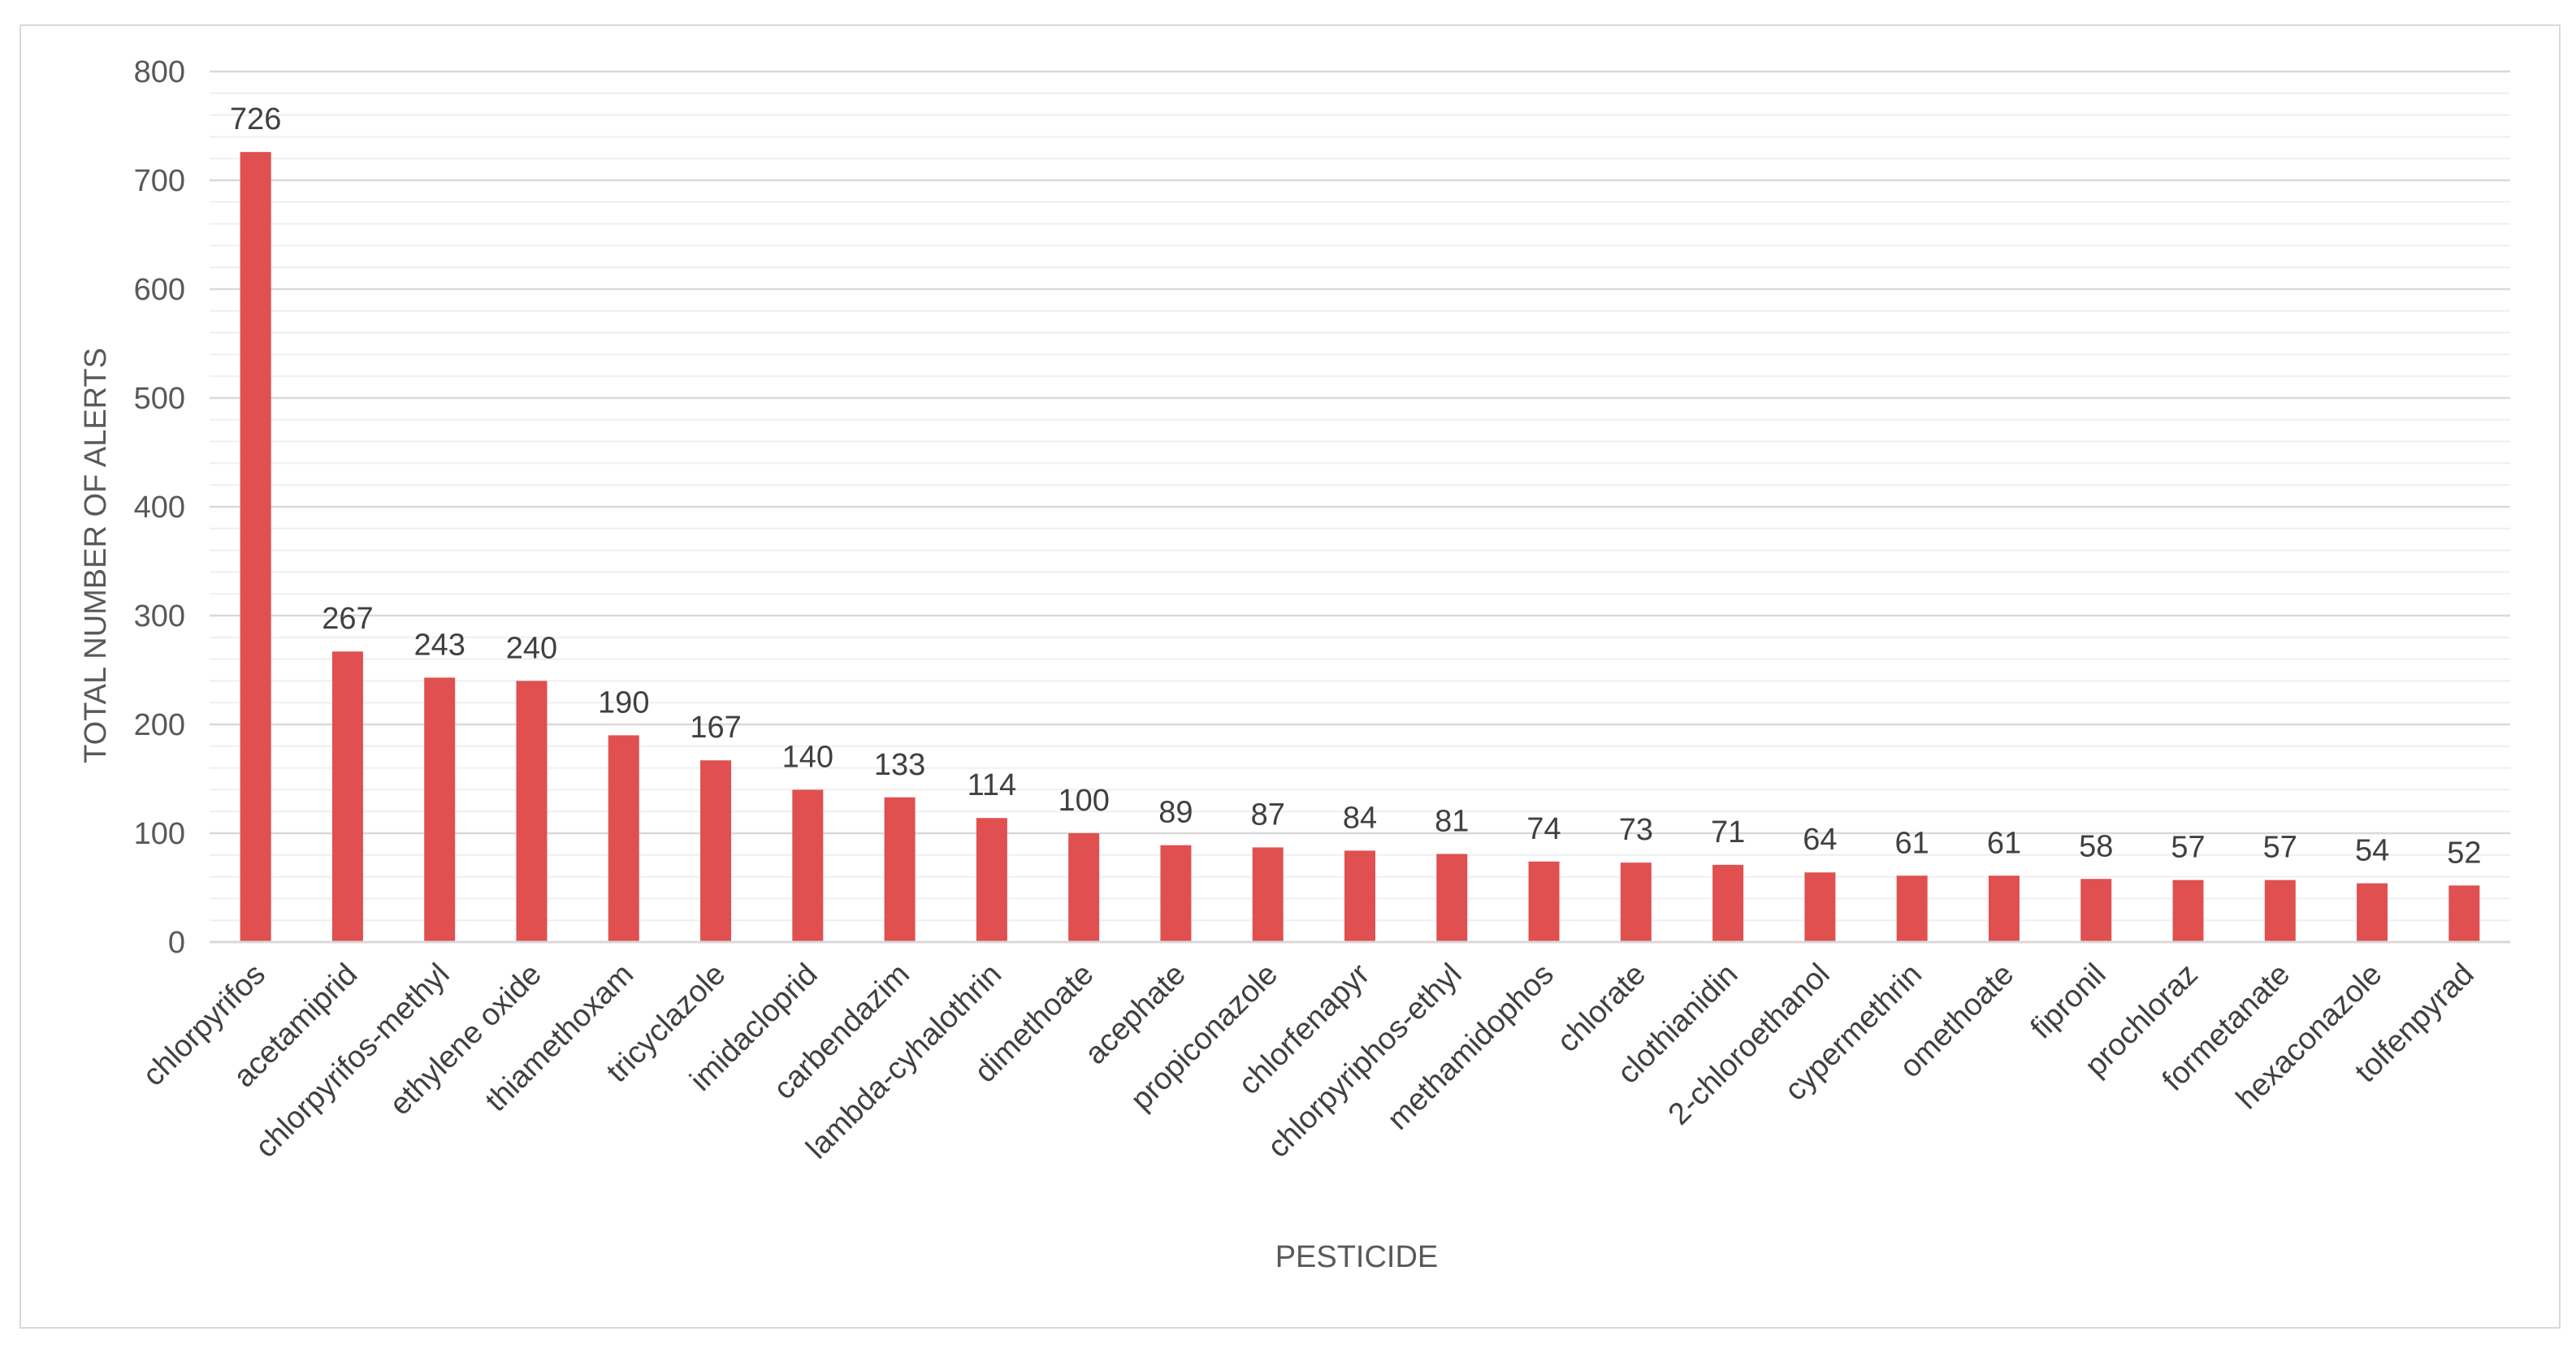 This screenshot has width=2576, height=1353. What do you see at coordinates (807, 757) in the screenshot?
I see `data-label: 140` at bounding box center [807, 757].